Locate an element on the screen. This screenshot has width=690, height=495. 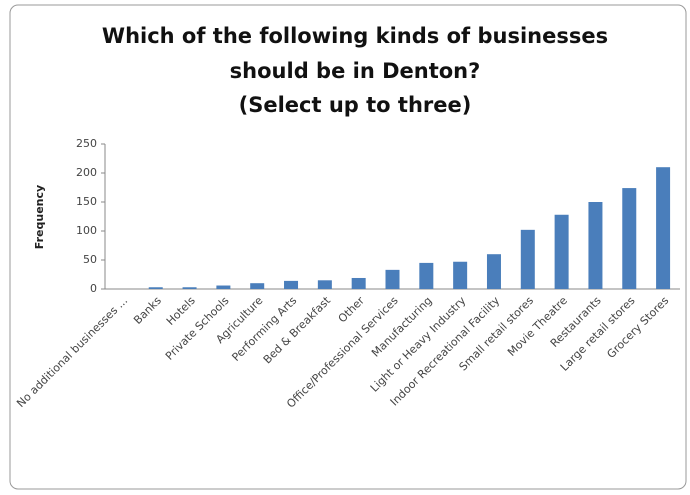
chart-title: should be in Denton? is located at coordinates (355, 71).